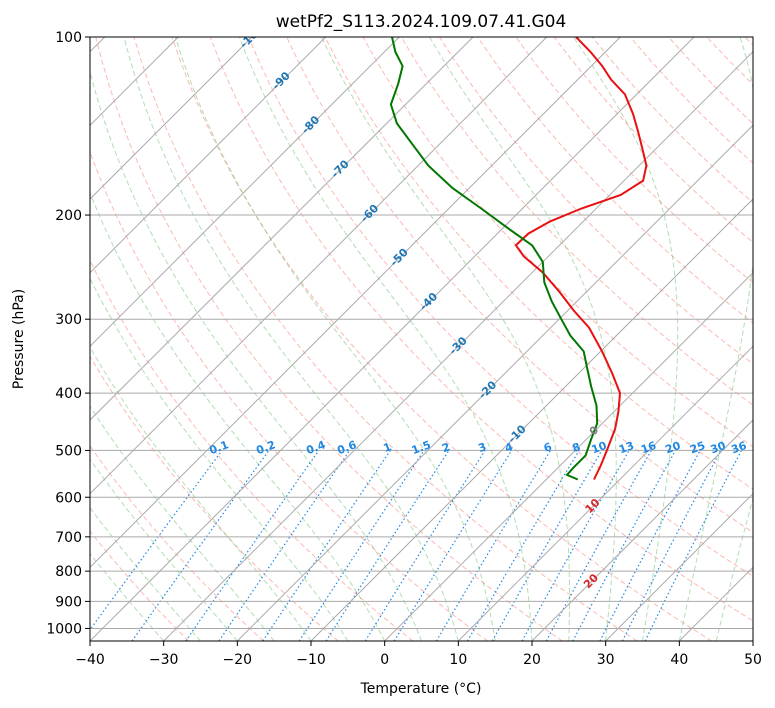  What do you see at coordinates (316, 447) in the screenshot?
I see `mixing-ratio-label: 0.4` at bounding box center [316, 447].